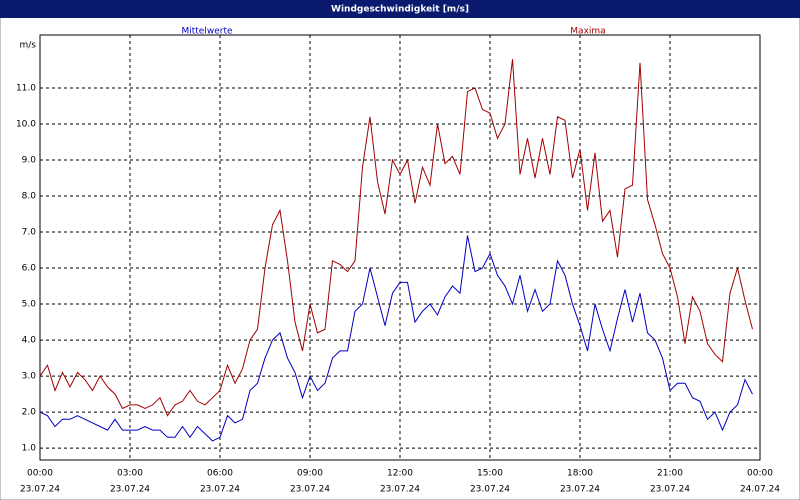  What do you see at coordinates (29, 196) in the screenshot?
I see `y-tick-label: 8.0` at bounding box center [29, 196].